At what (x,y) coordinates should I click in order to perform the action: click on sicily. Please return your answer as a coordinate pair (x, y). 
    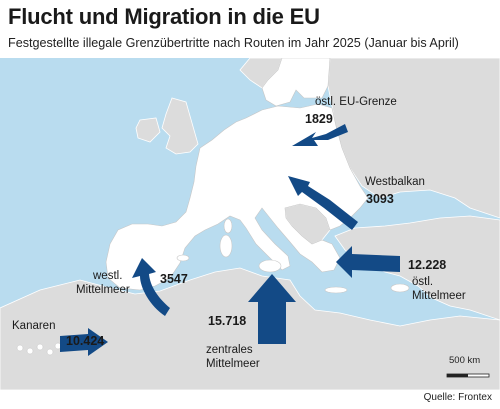
    Looking at the image, I should click on (270, 266).